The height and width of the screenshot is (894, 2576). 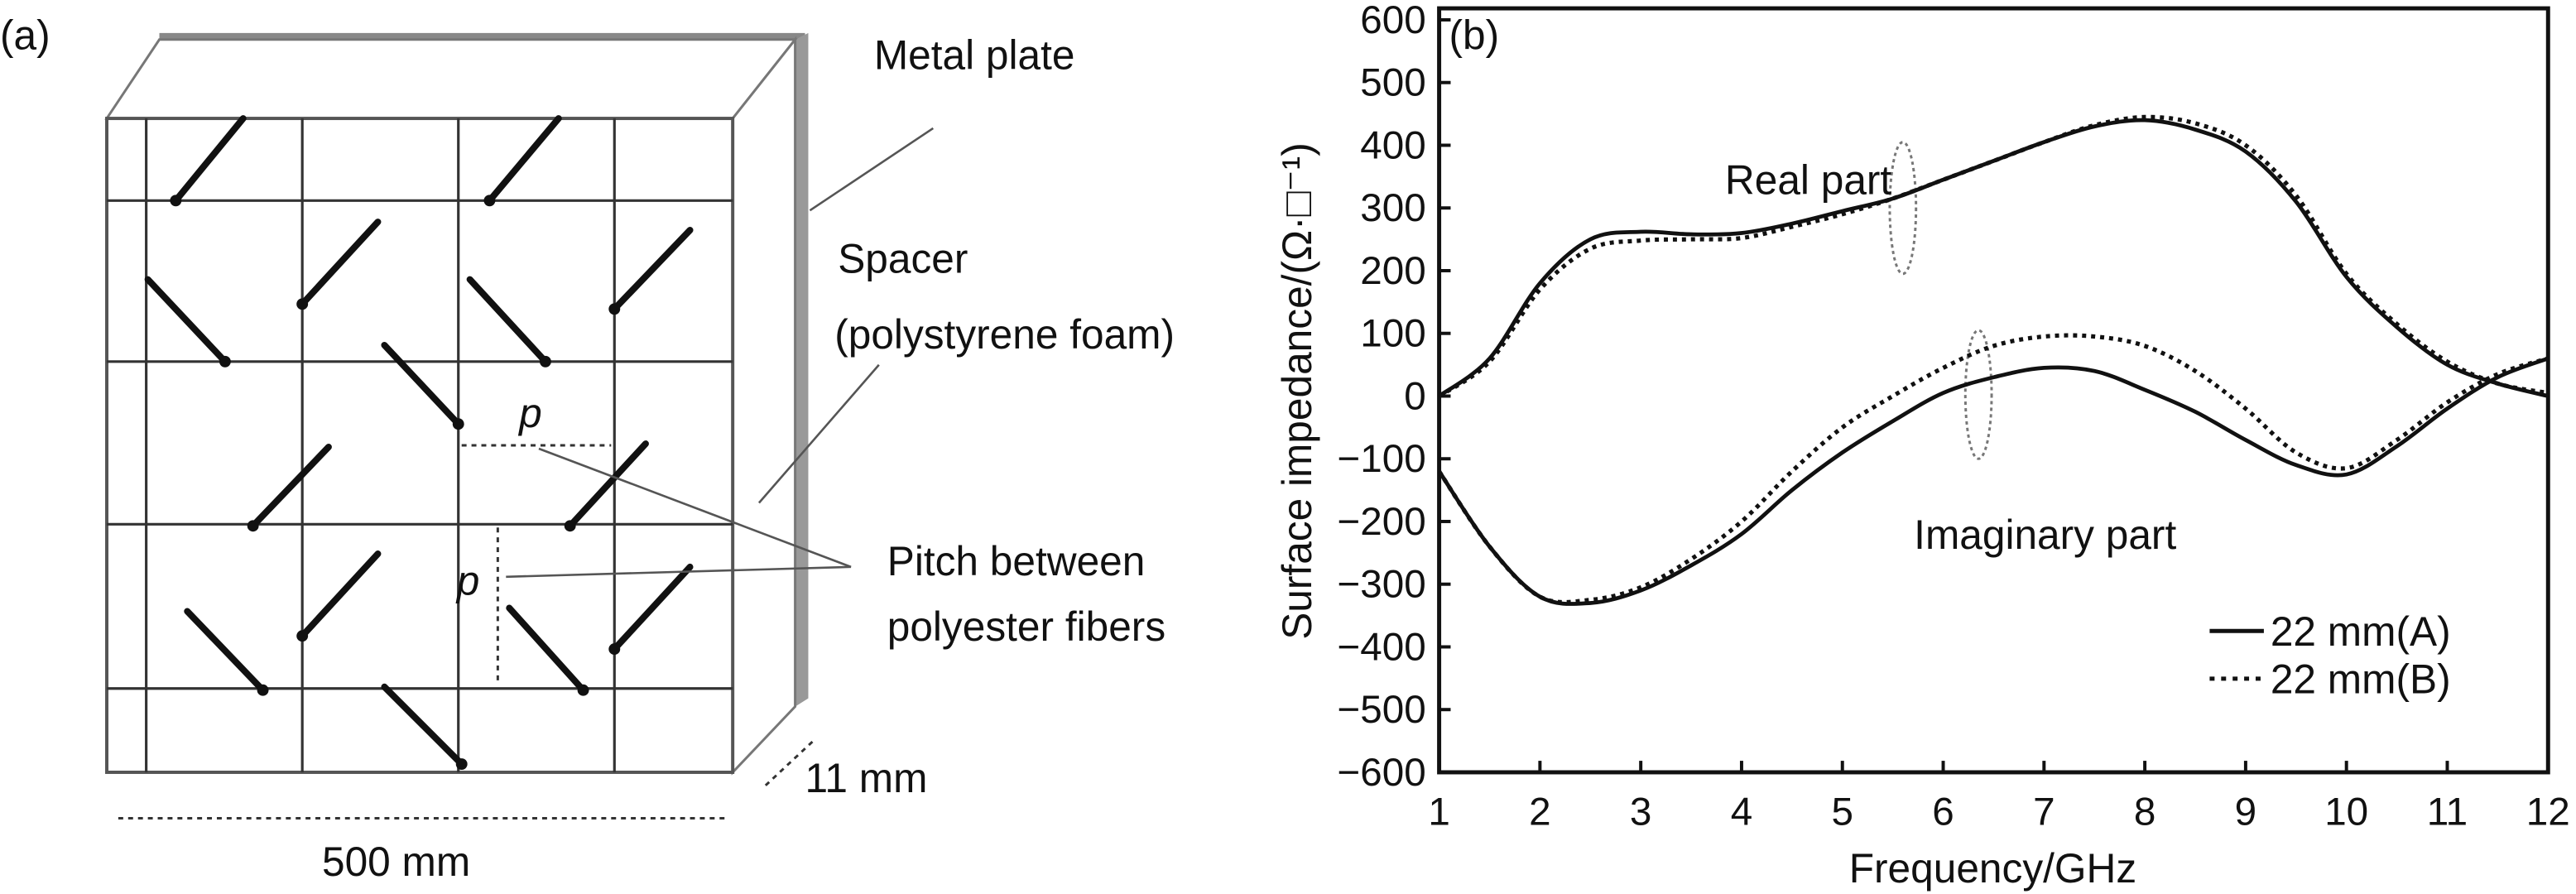 What do you see at coordinates (1392, 83) in the screenshot?
I see `y-tick-label: 500` at bounding box center [1392, 83].